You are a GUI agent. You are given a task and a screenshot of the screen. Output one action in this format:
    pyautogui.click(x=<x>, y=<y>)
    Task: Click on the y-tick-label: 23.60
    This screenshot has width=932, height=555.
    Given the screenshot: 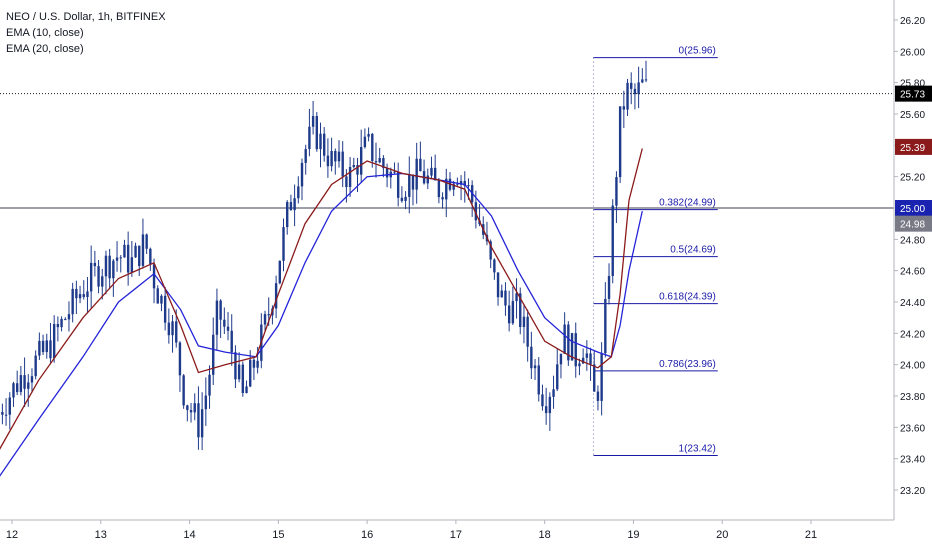 What is the action you would take?
    pyautogui.click(x=912, y=428)
    